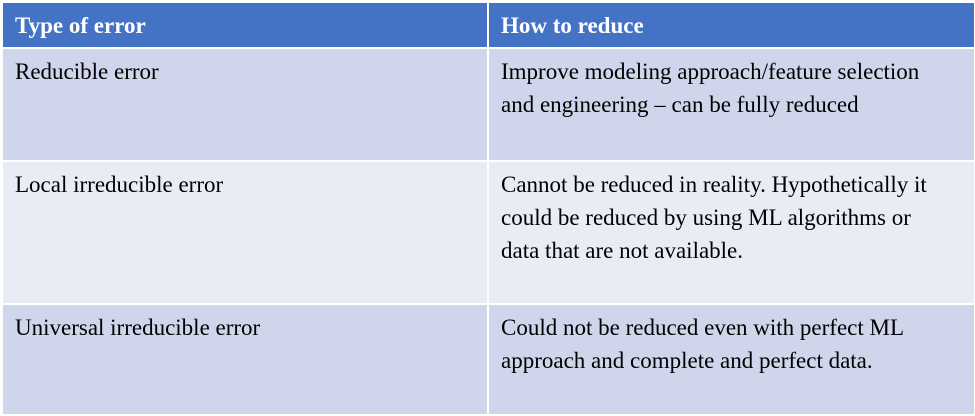 Image resolution: width=975 pixels, height=416 pixels. I want to click on header-row: Type of error How to reduce, so click(488, 25).